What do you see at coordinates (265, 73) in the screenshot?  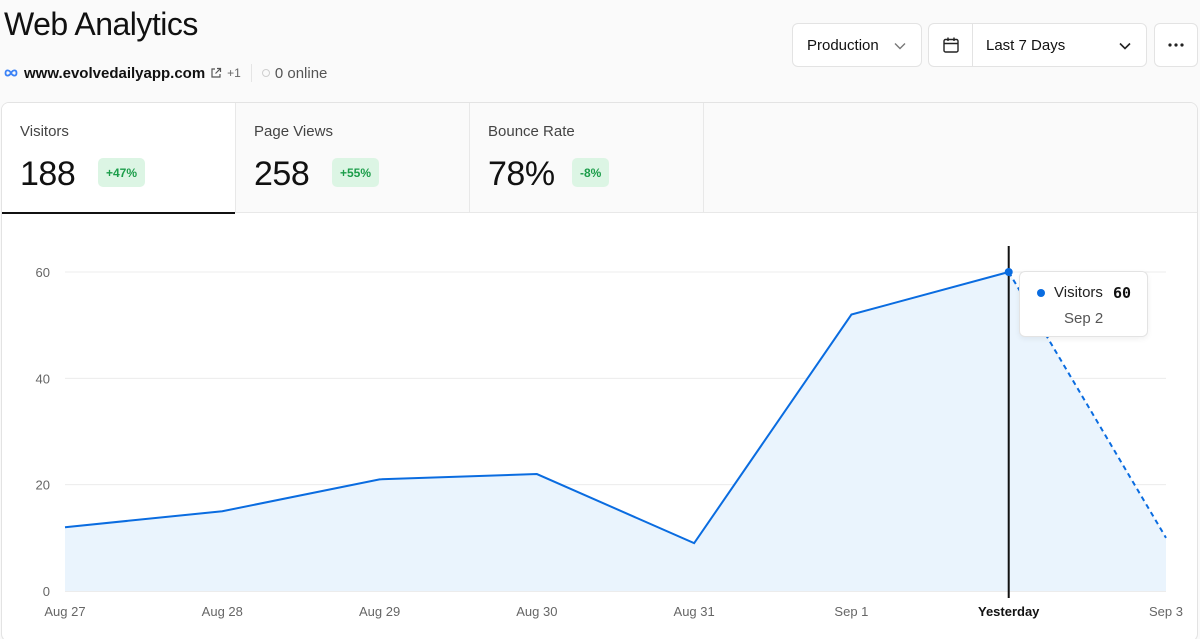 I see `online-status-icon` at bounding box center [265, 73].